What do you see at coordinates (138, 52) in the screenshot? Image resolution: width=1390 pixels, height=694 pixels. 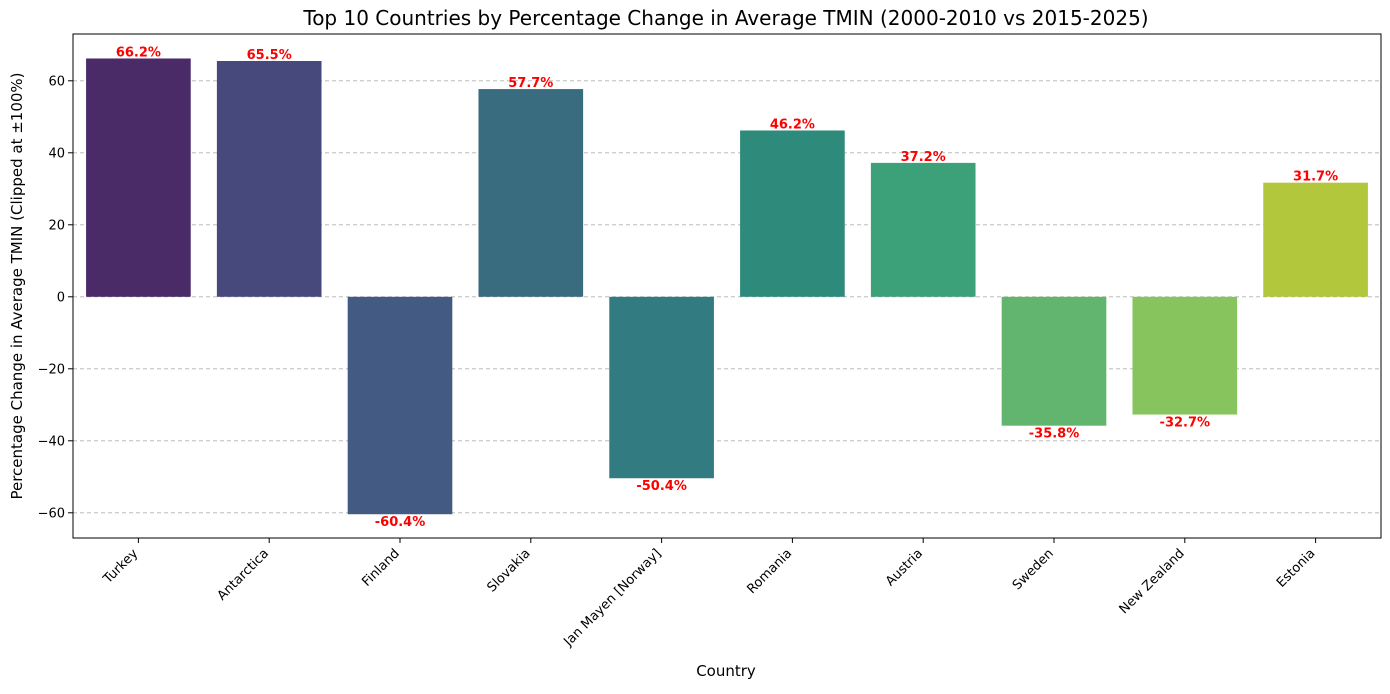 I see `data-label: 66.2%` at bounding box center [138, 52].